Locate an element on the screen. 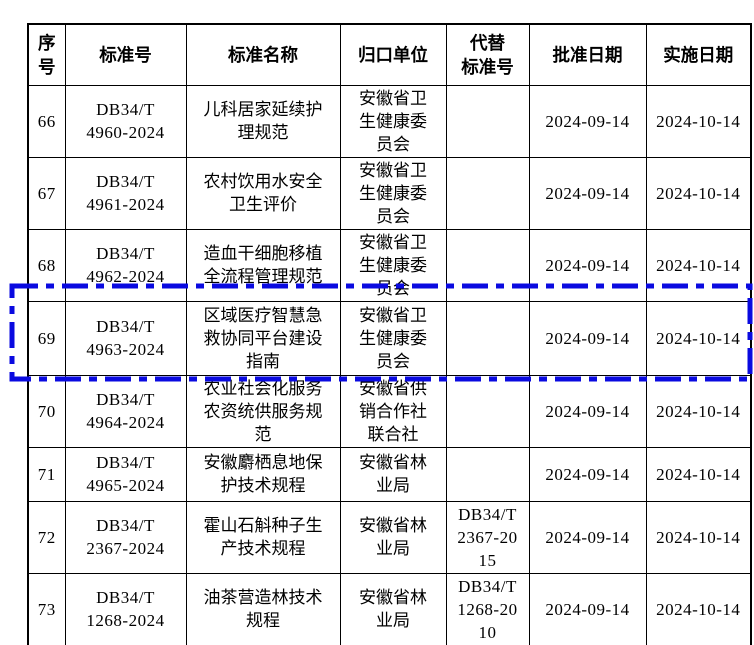  cell-no: 66 is located at coordinates (46, 121).